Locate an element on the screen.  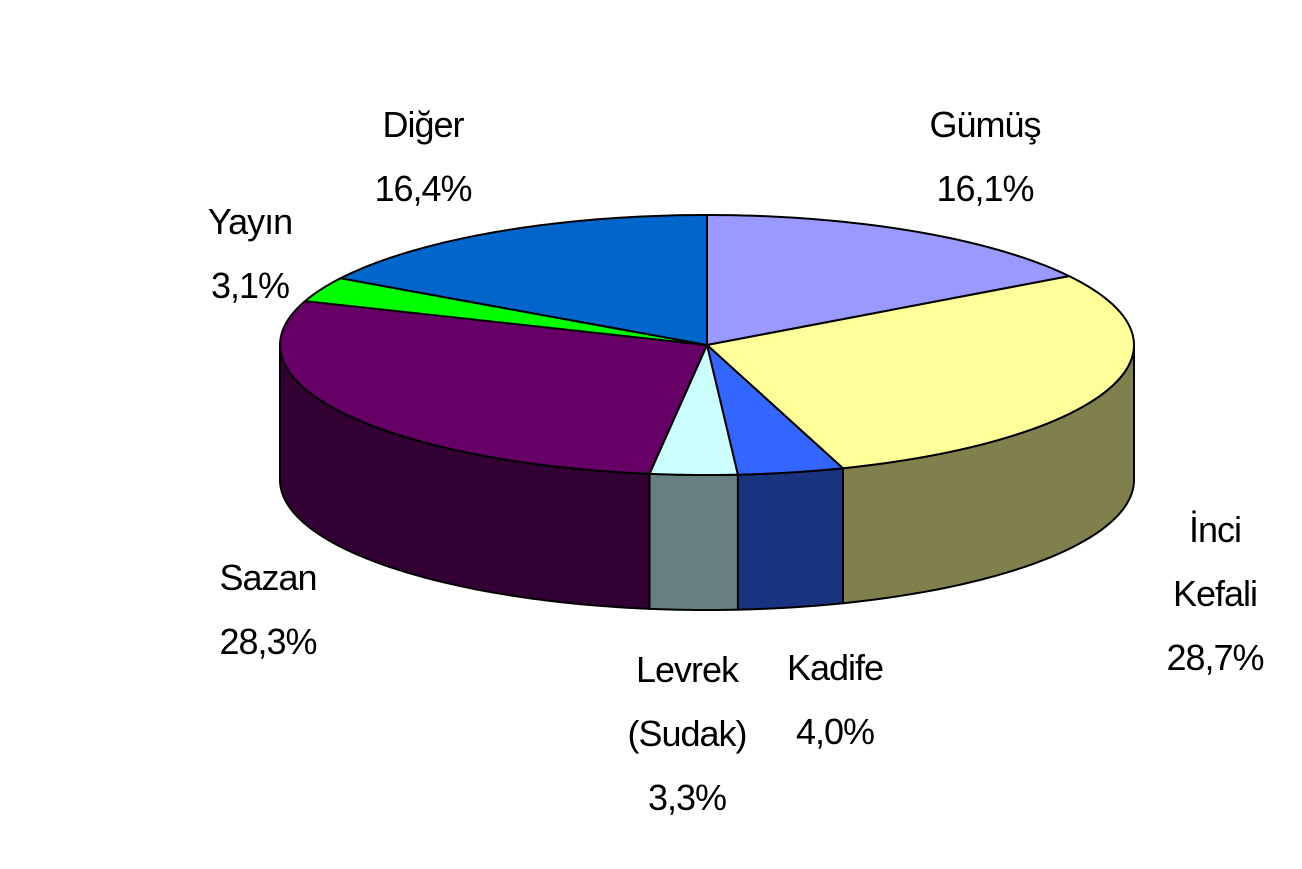
value-label: 3,1% is located at coordinates (250, 285).